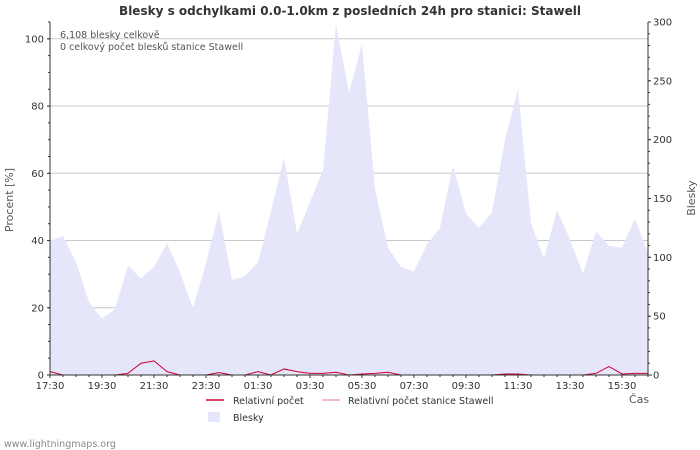 The image size is (700, 450). What do you see at coordinates (214, 417) in the screenshot?
I see `legend-swatch-strikes` at bounding box center [214, 417].